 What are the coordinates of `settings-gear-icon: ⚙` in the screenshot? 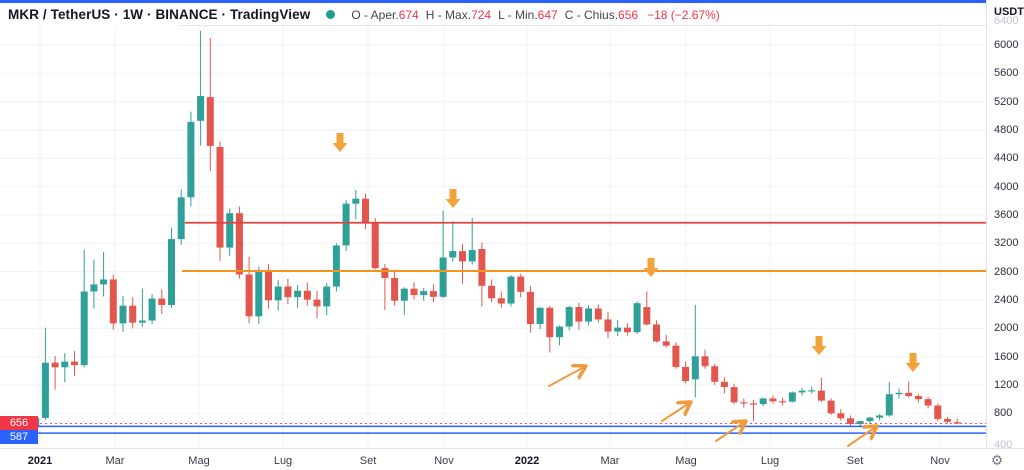 It's located at (997, 459).